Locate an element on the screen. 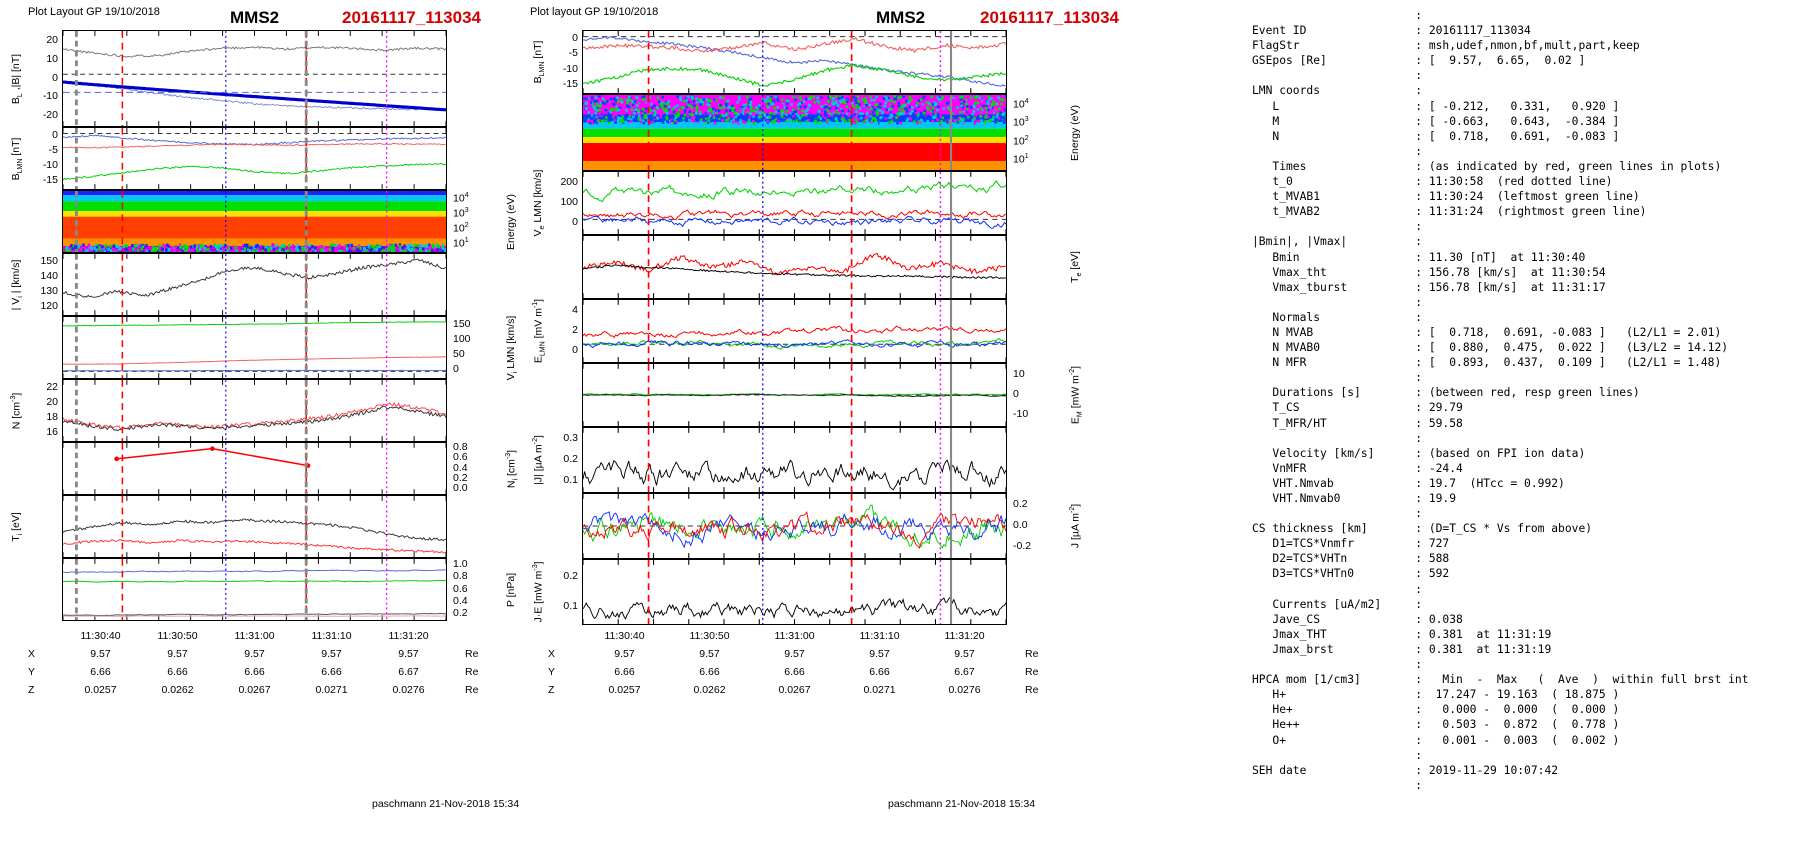 The width and height of the screenshot is (1804, 841). left-ytick-right: 0 is located at coordinates (456, 369).